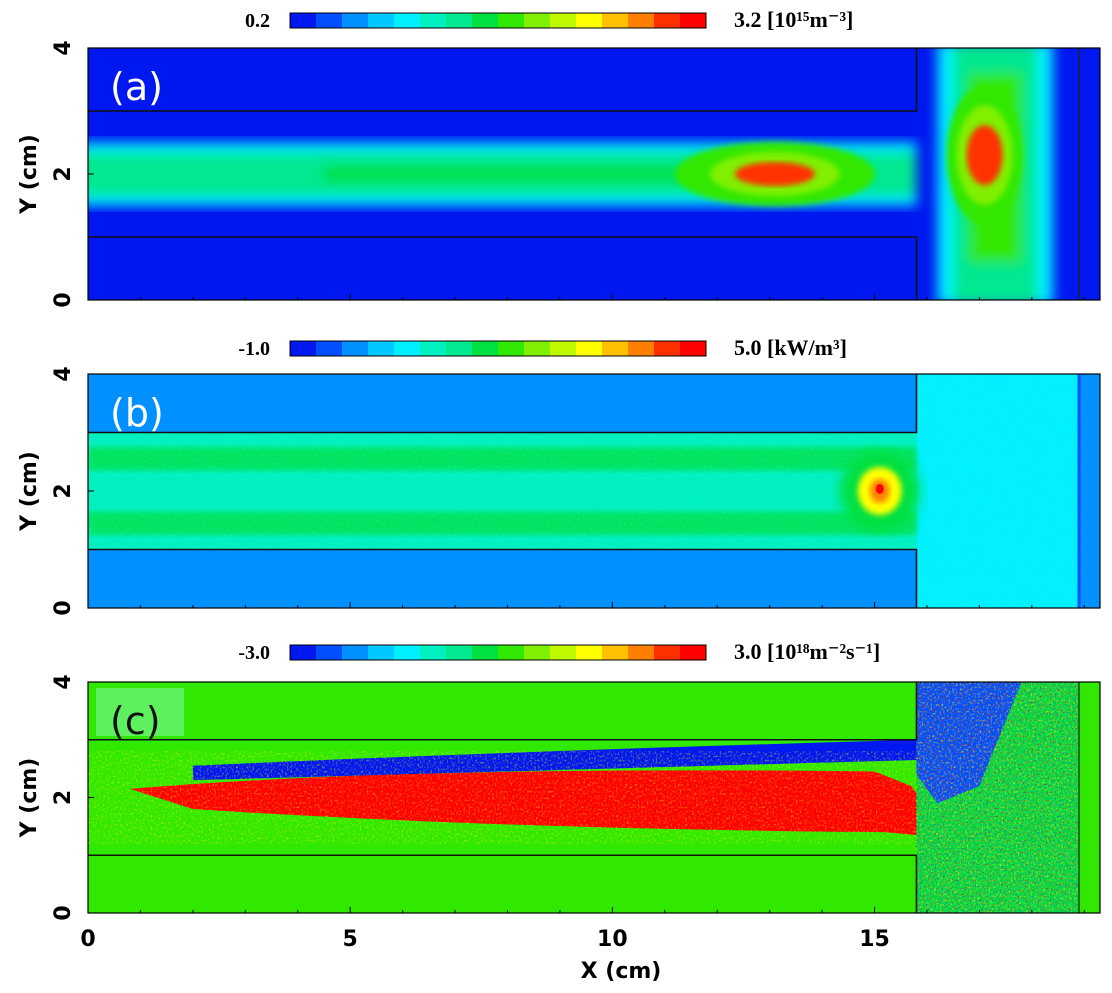 The image size is (1112, 993). Describe the element at coordinates (621, 971) in the screenshot. I see `x-axis-label: X (cm)` at that location.